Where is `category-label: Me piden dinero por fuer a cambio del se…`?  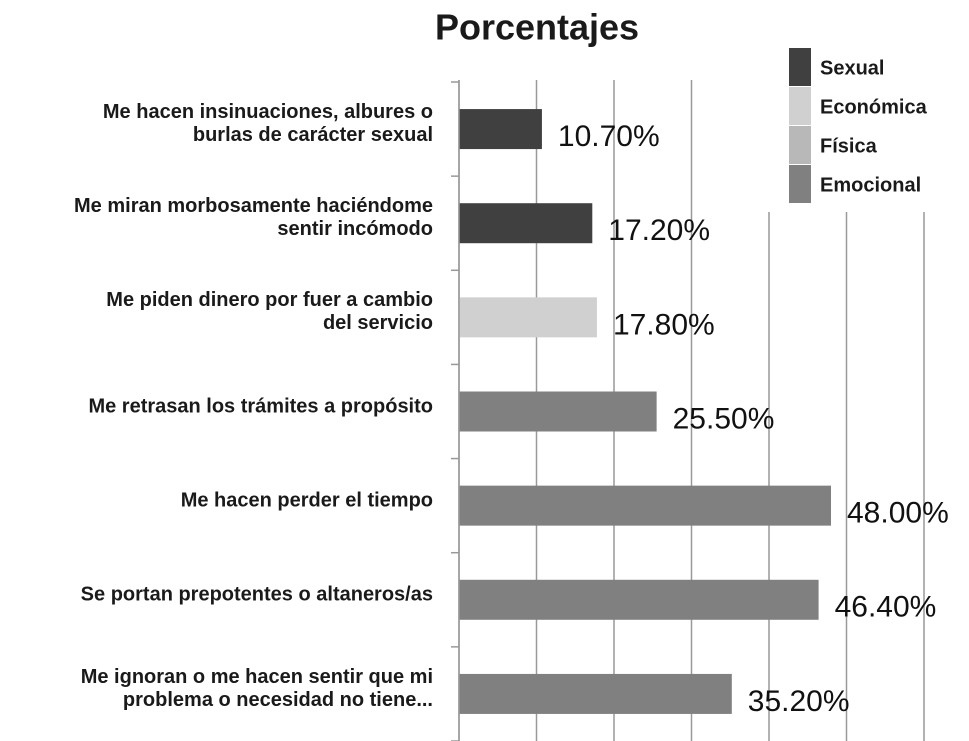 category-label: Me piden dinero por fuer a cambio del se… is located at coordinates (269, 312).